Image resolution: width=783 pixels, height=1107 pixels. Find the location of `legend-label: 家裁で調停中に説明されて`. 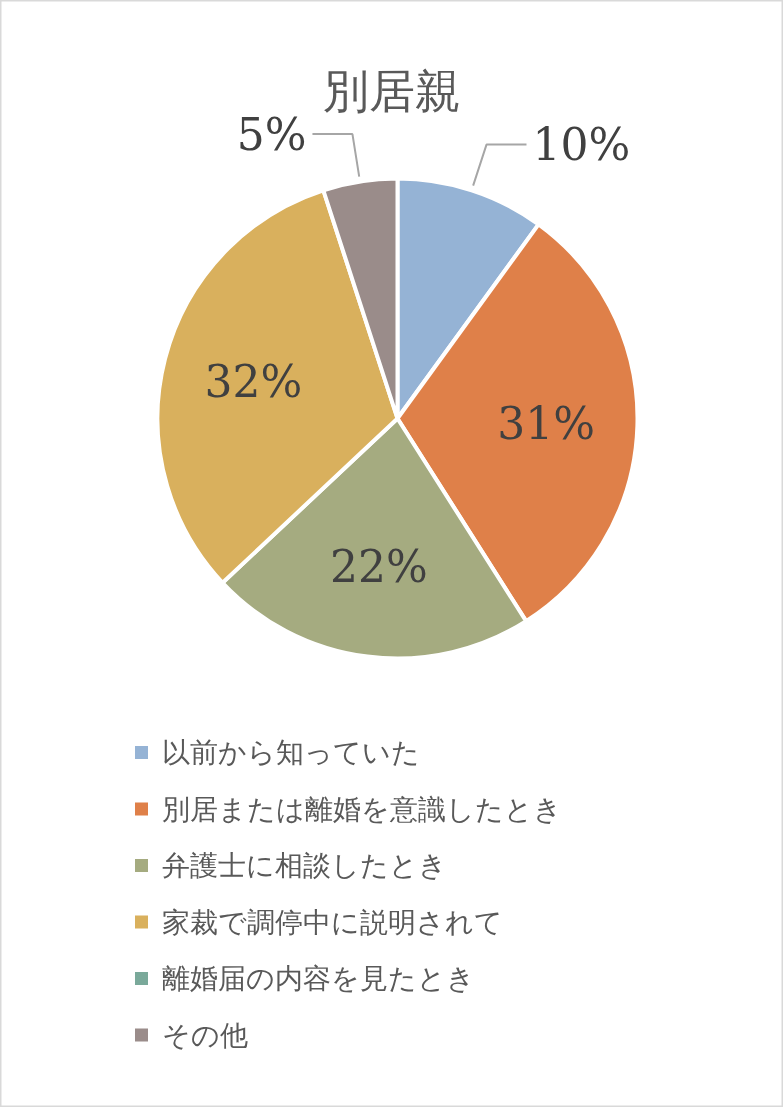

legend-label: 家裁で調停中に説明されて is located at coordinates (332, 922).